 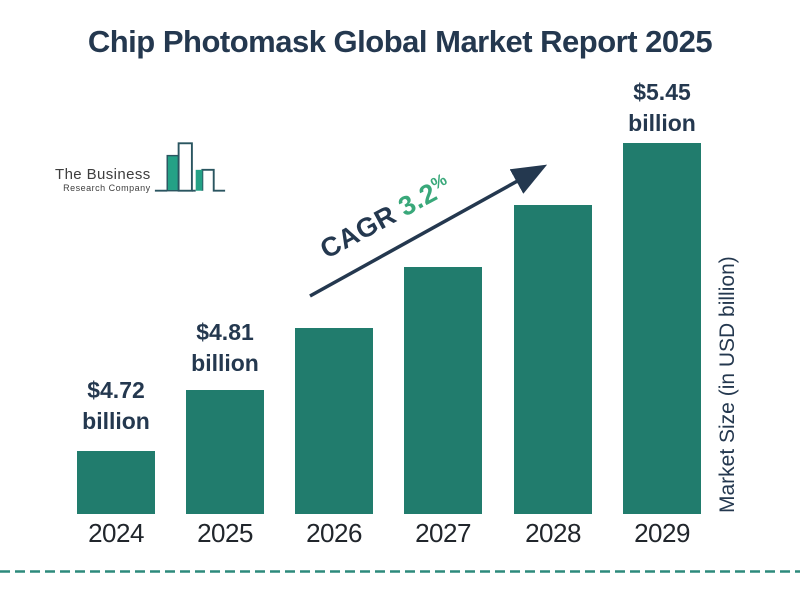 What do you see at coordinates (190, 169) in the screenshot?
I see `bar-chart-logo-icon` at bounding box center [190, 169].